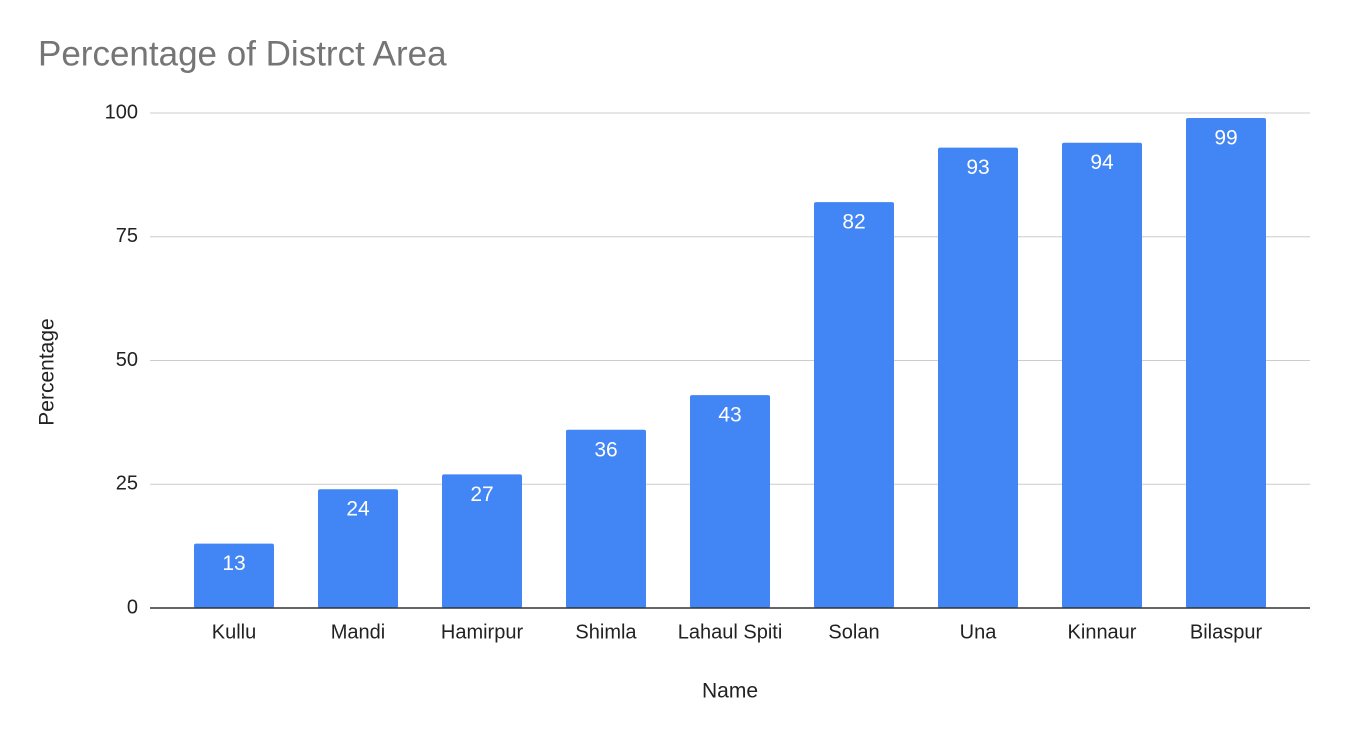 This screenshot has width=1348, height=742. I want to click on value-label: 94, so click(1102, 162).